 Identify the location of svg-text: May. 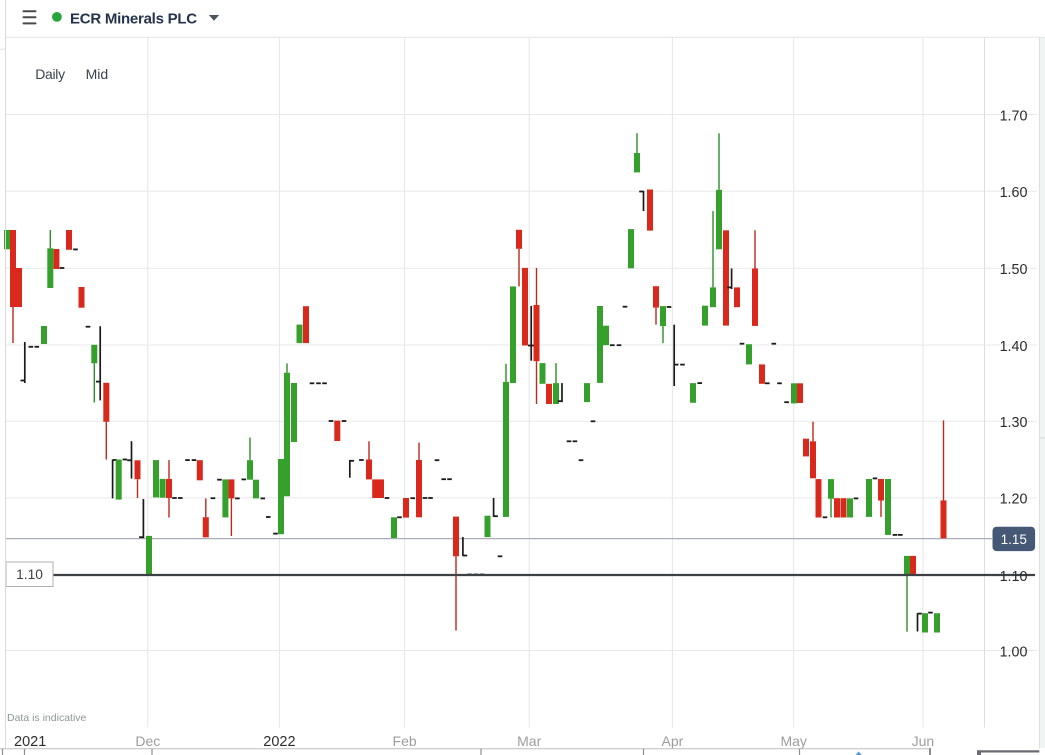
(793, 741).